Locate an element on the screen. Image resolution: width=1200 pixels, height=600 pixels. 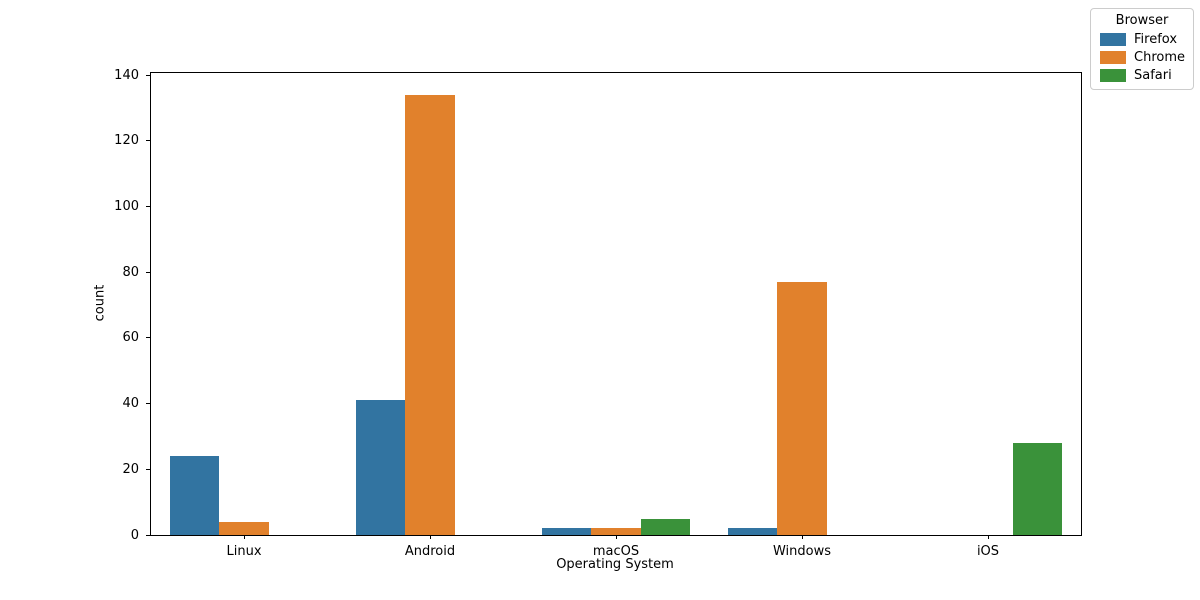
legend-rows: Firefox Chrome Safari is located at coordinates (1142, 57).